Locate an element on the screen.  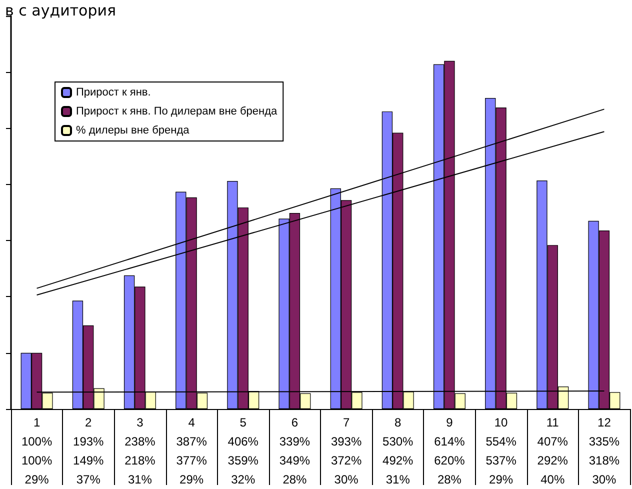
data-label: 407% is located at coordinates (552, 441).